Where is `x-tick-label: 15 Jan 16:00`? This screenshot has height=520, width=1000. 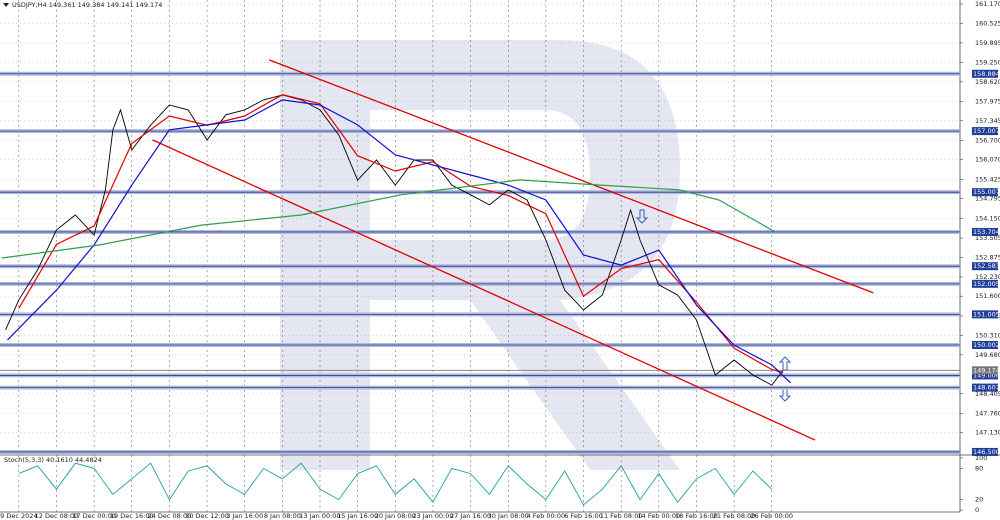 x-tick-label: 15 Jan 16:00 is located at coordinates (357, 516).